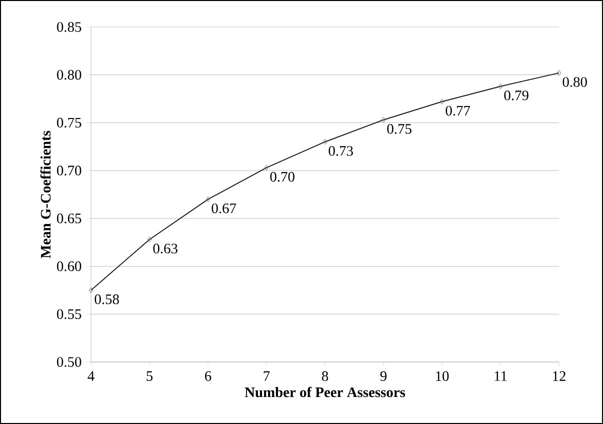 Image resolution: width=603 pixels, height=424 pixels. What do you see at coordinates (208, 376) in the screenshot?
I see `x-tick-label: 6` at bounding box center [208, 376].